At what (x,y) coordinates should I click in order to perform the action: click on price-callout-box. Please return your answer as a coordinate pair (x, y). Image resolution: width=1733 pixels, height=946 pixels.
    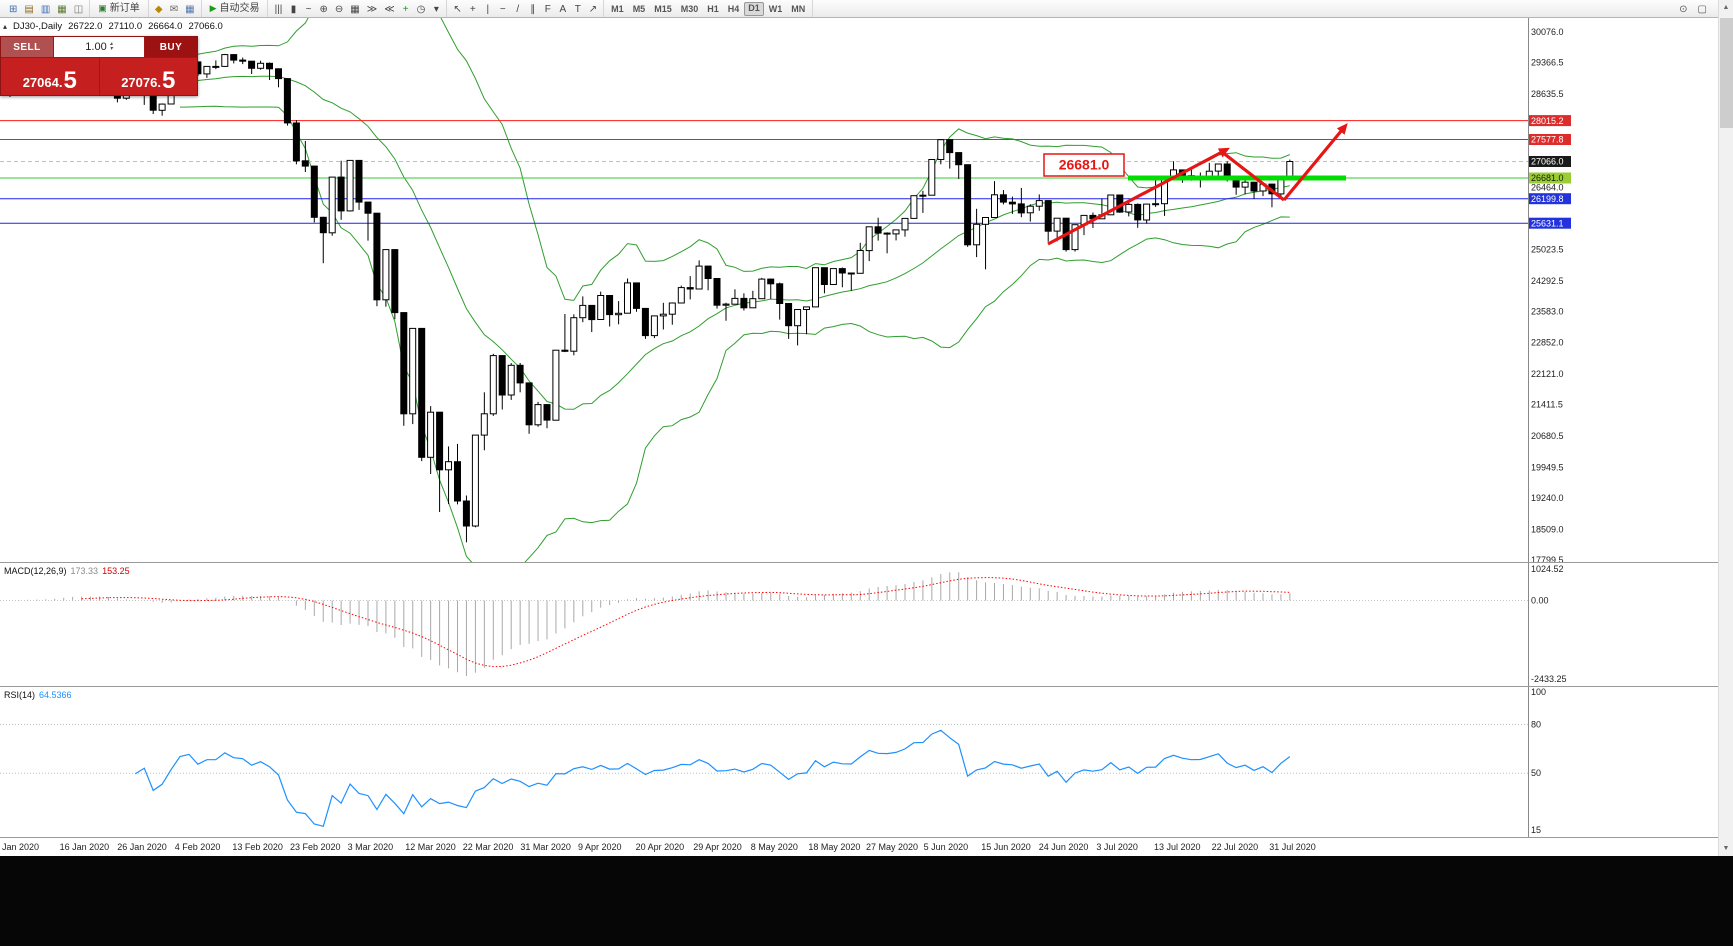
    Looking at the image, I should click on (1084, 165).